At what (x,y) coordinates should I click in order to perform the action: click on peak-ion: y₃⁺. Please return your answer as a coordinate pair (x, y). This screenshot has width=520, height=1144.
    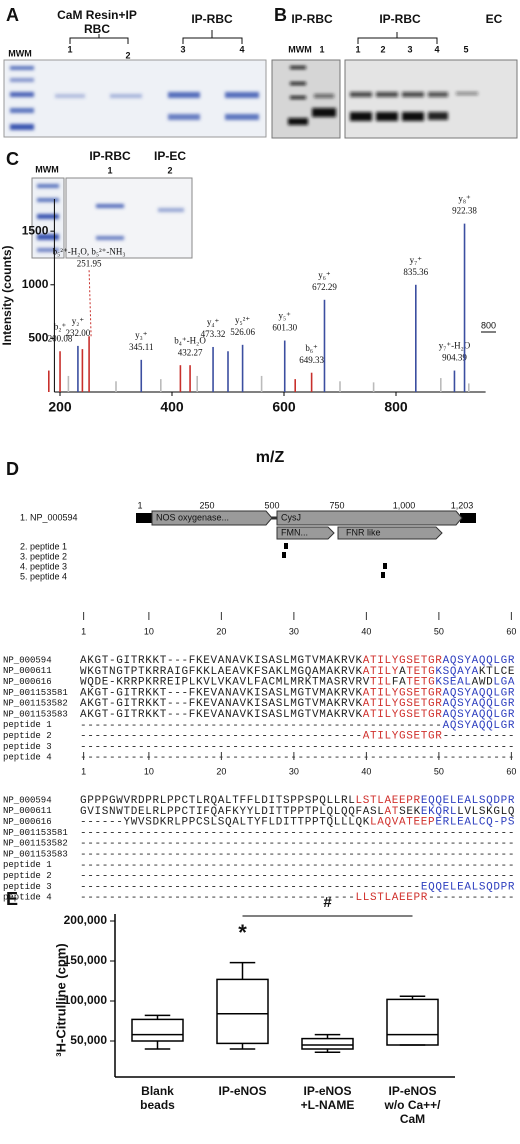
    Looking at the image, I should click on (141, 335).